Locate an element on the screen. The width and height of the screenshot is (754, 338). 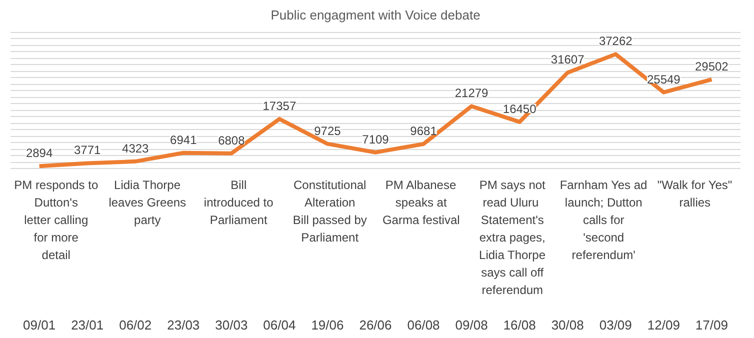
text: PM Albanese speaks at Garma festival is located at coordinates (421, 203).